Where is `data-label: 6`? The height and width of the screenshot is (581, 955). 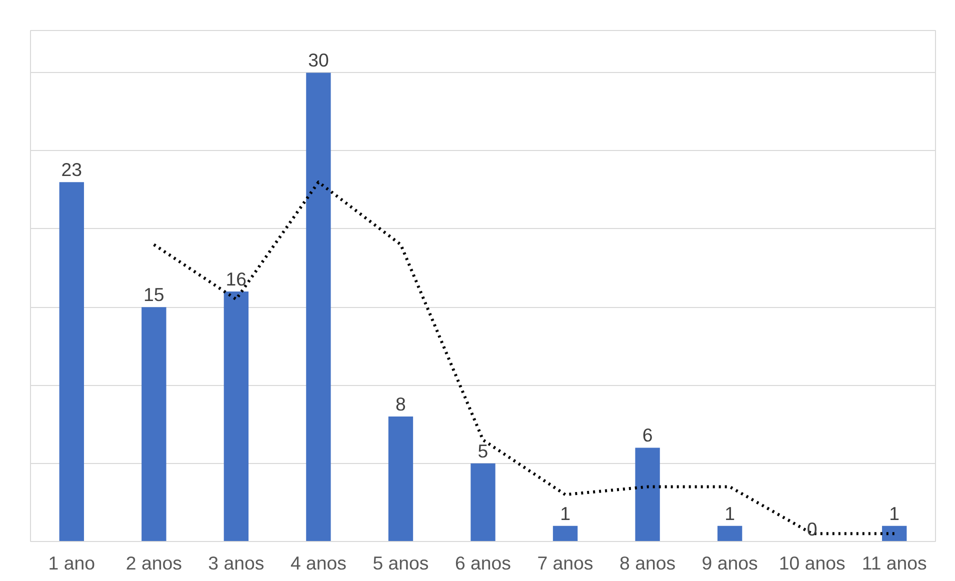
data-label: 6 is located at coordinates (647, 435).